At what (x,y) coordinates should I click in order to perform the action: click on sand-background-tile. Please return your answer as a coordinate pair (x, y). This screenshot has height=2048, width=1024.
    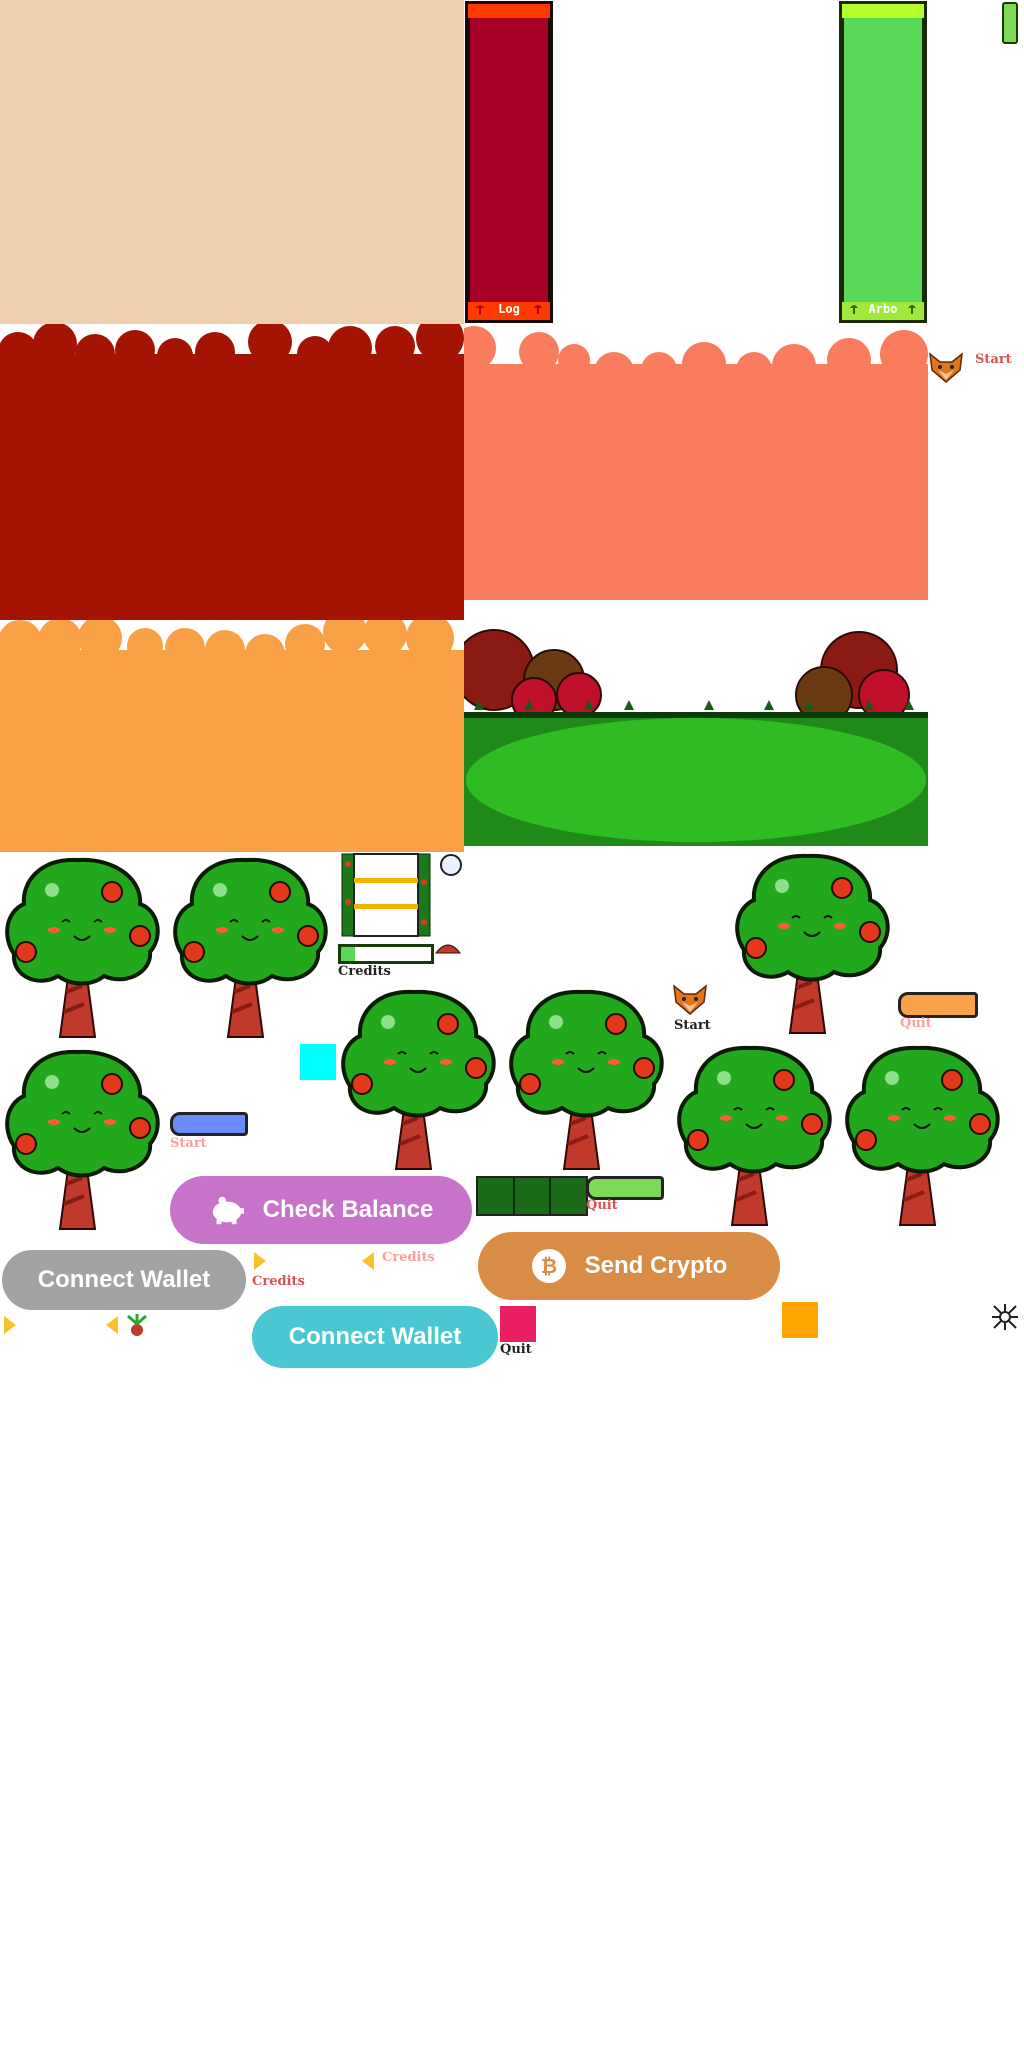
    Looking at the image, I should click on (232, 162).